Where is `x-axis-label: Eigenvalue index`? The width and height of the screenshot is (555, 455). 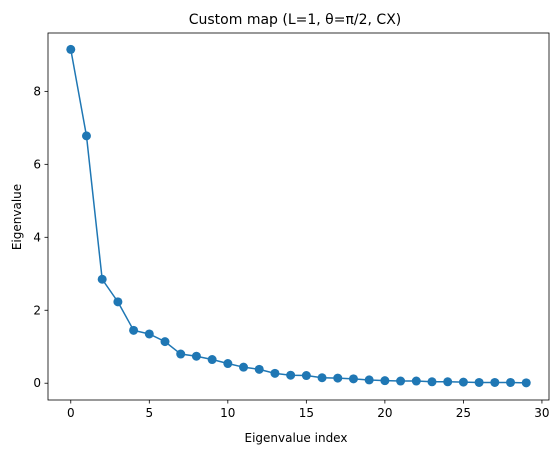
x-axis-label: Eigenvalue index is located at coordinates (296, 438).